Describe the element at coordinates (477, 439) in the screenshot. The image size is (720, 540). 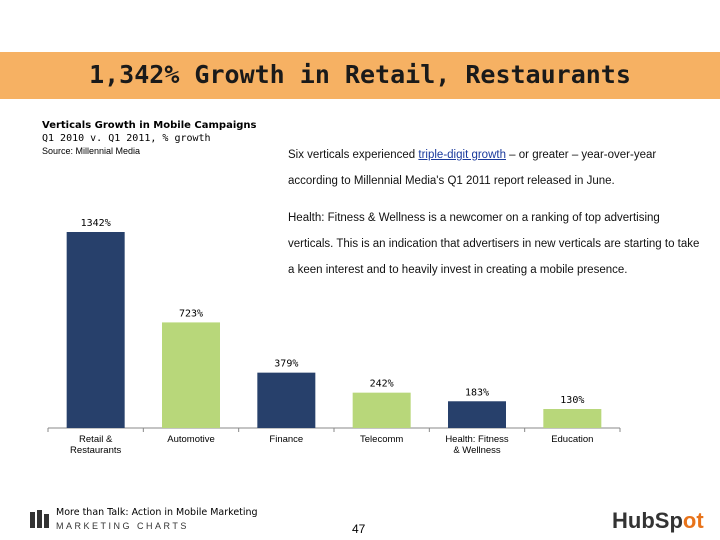
I see `category-label: Health: Fitness` at that location.